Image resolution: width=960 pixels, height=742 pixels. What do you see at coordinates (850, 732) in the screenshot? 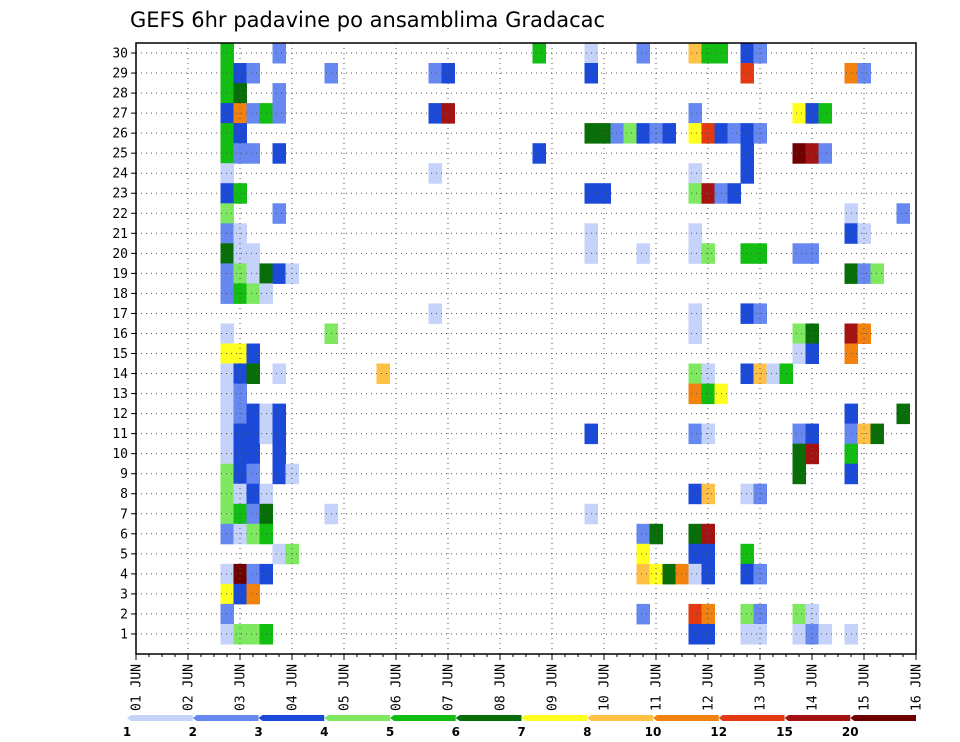
I see `colorbar-label: 20` at bounding box center [850, 732].